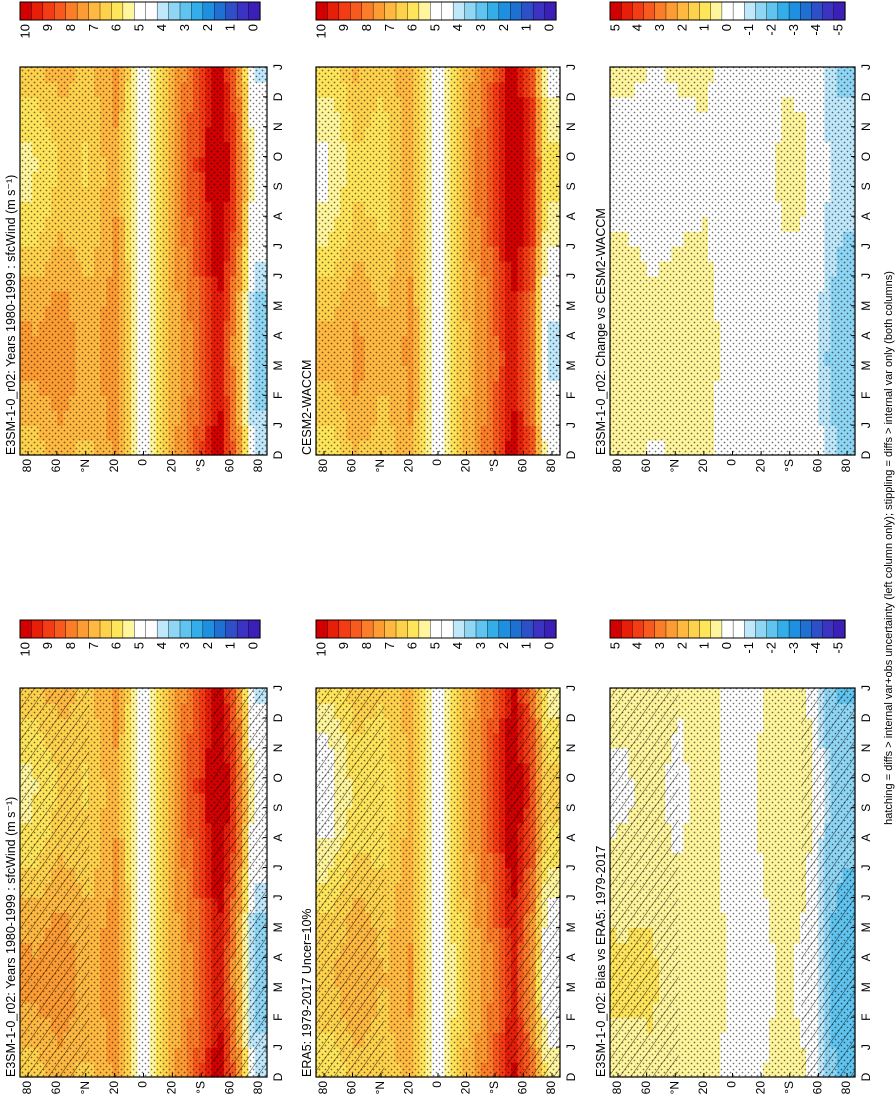 The width and height of the screenshot is (895, 1097). I want to click on lat-tick-label: °N, so click(380, 465).